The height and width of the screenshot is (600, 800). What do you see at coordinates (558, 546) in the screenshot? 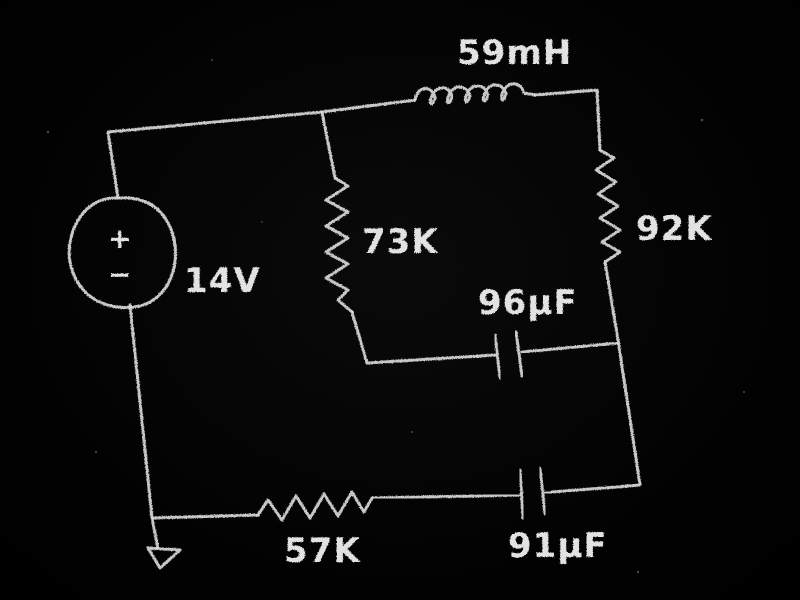
I see `label-capacitor-bottom: 91μF` at bounding box center [558, 546].